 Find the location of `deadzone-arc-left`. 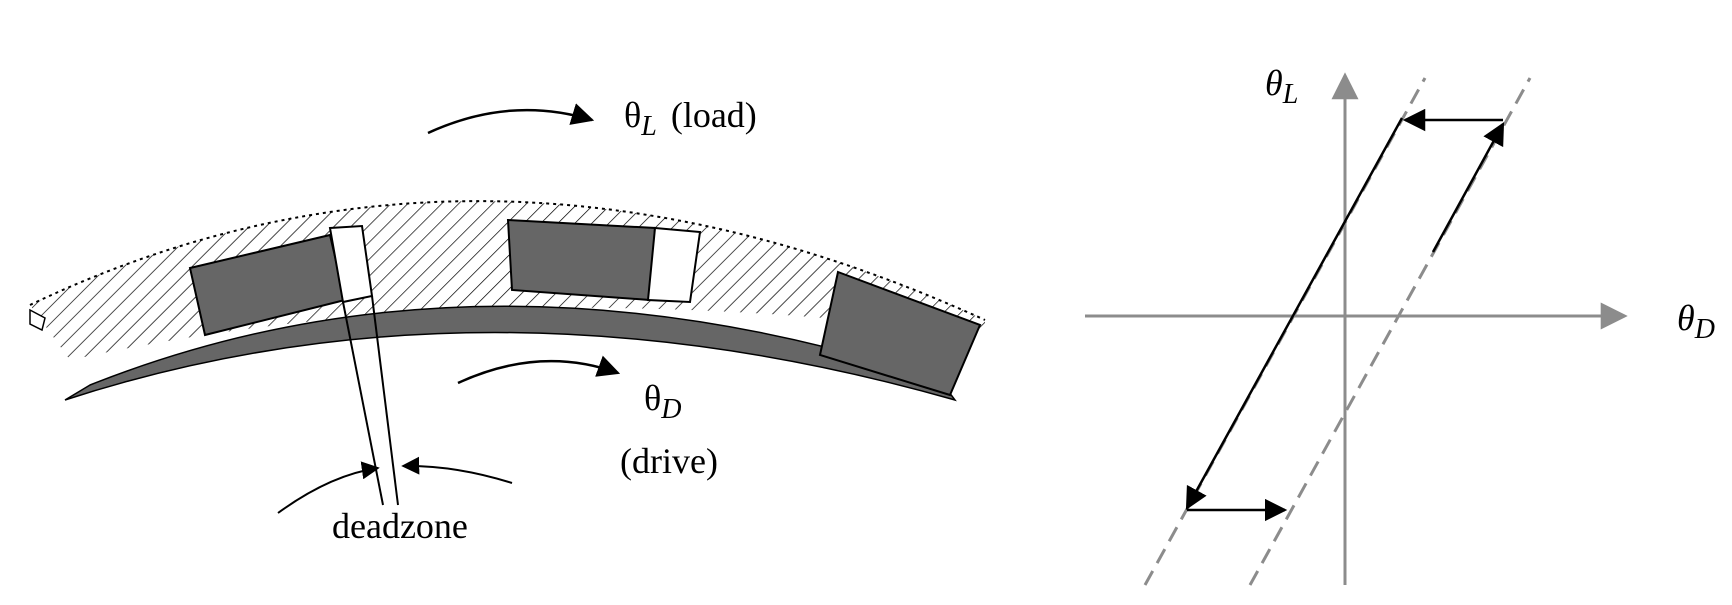

deadzone-arc-left is located at coordinates (328, 487).